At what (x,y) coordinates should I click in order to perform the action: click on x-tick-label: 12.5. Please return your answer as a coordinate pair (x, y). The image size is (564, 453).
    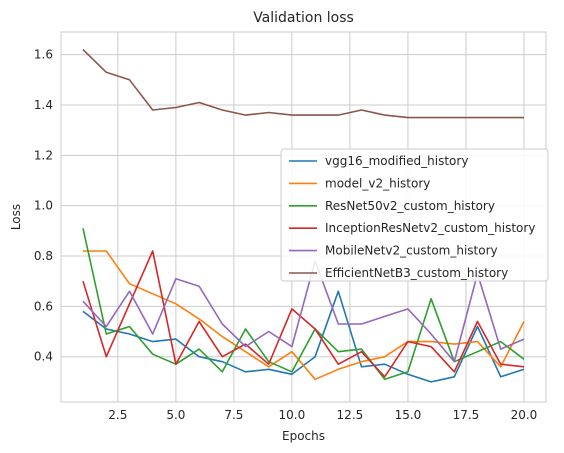
    Looking at the image, I should click on (350, 415).